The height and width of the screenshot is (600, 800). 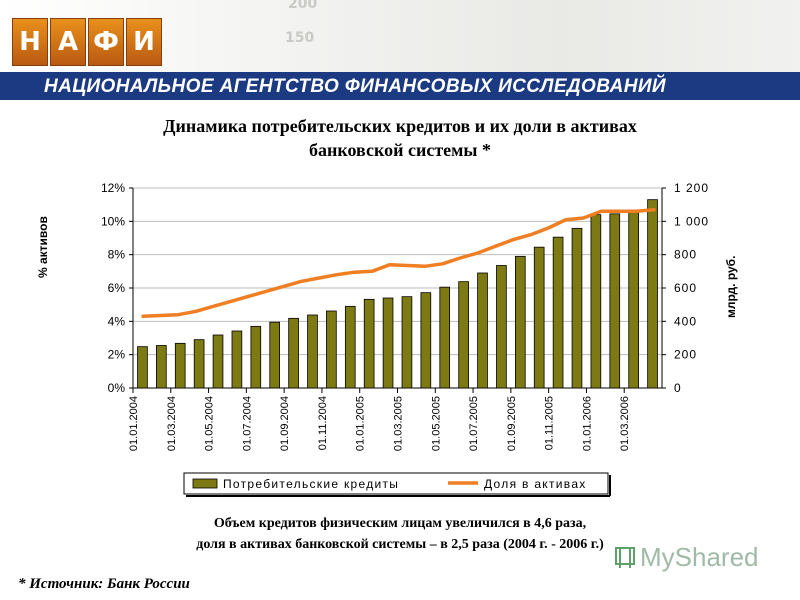 I want to click on x-tick-label: 01.11.2005, so click(x=550, y=423).